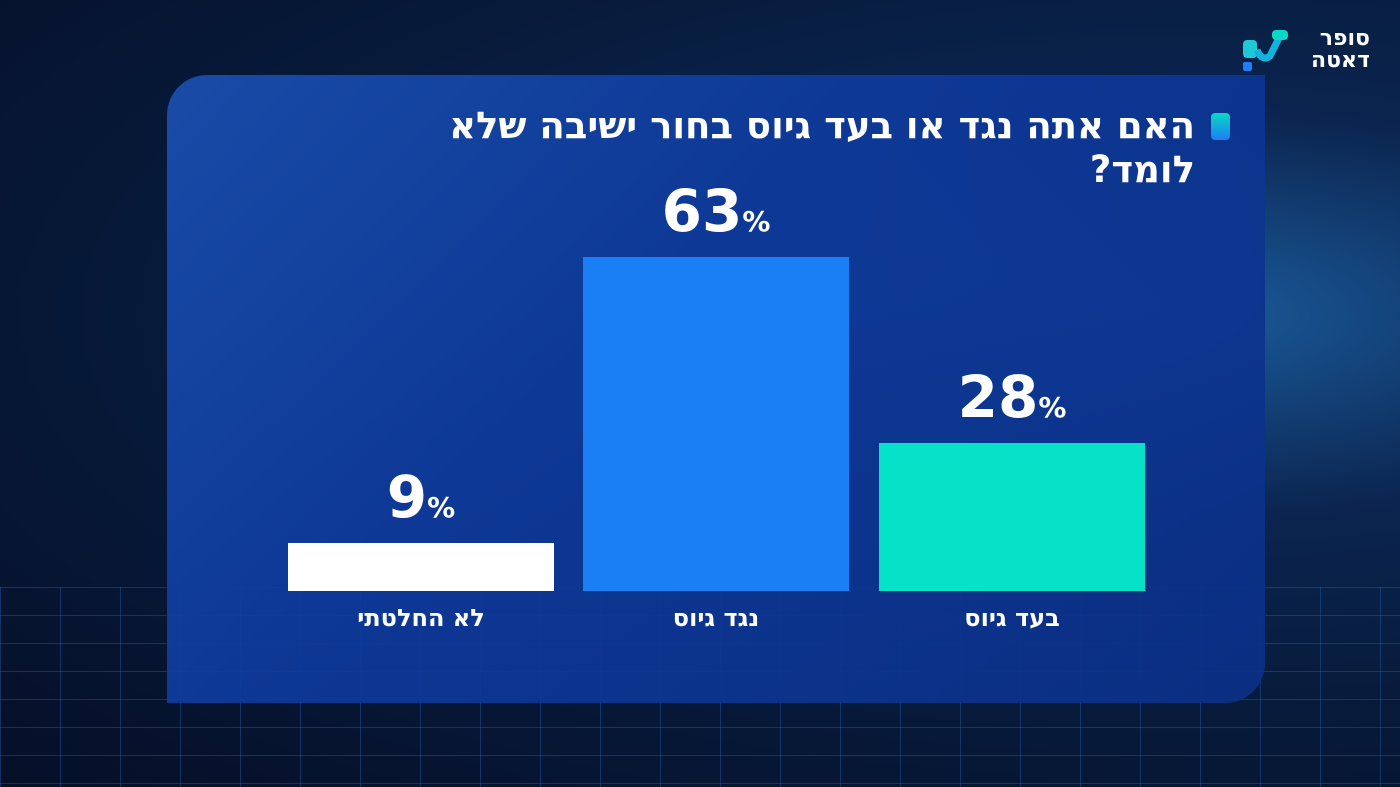 This screenshot has width=1400, height=787. I want to click on category-label: בעד גיוס, so click(1012, 618).